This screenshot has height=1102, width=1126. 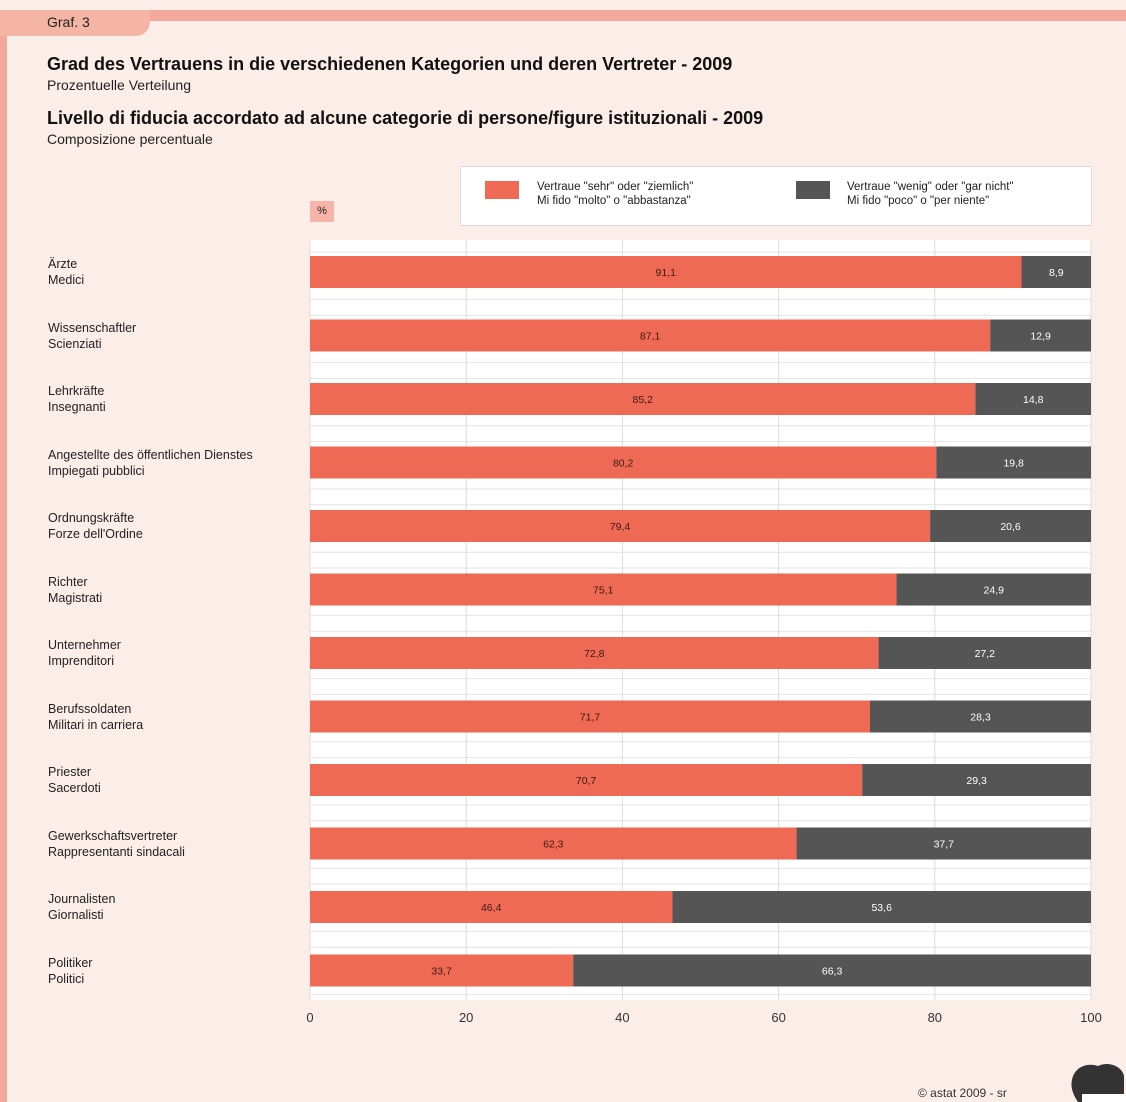 What do you see at coordinates (77, 399) in the screenshot?
I see `category-label: Lehrkräfte Insegnanti` at bounding box center [77, 399].